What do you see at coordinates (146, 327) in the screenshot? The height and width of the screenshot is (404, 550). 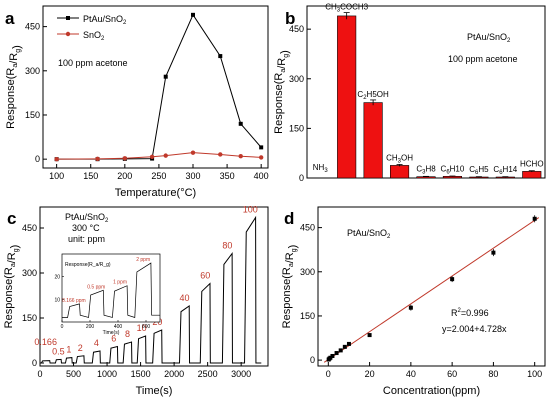 I see `panel-c-inset-xtick-label: 600` at bounding box center [146, 327].